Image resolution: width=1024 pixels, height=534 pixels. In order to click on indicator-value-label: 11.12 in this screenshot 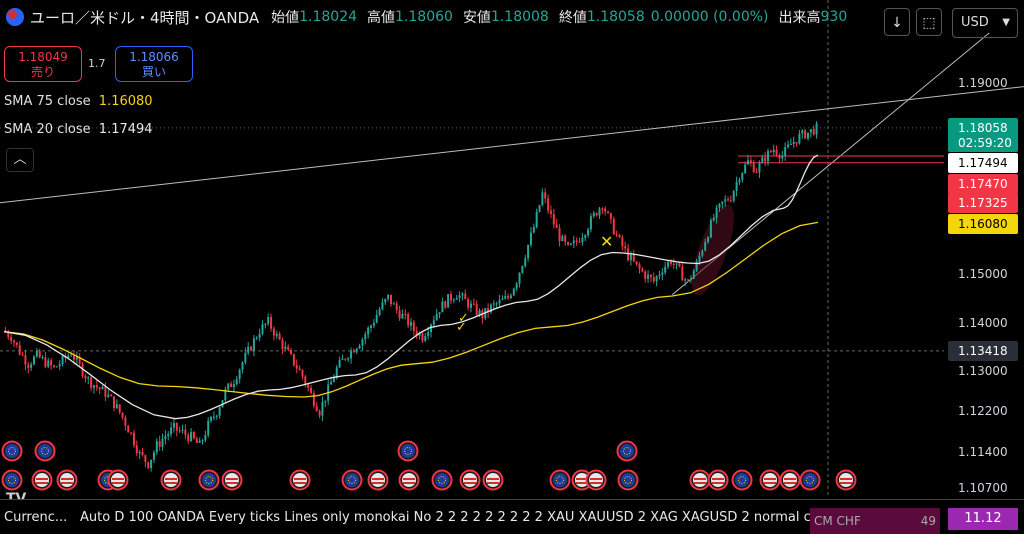, I will do `click(983, 519)`.